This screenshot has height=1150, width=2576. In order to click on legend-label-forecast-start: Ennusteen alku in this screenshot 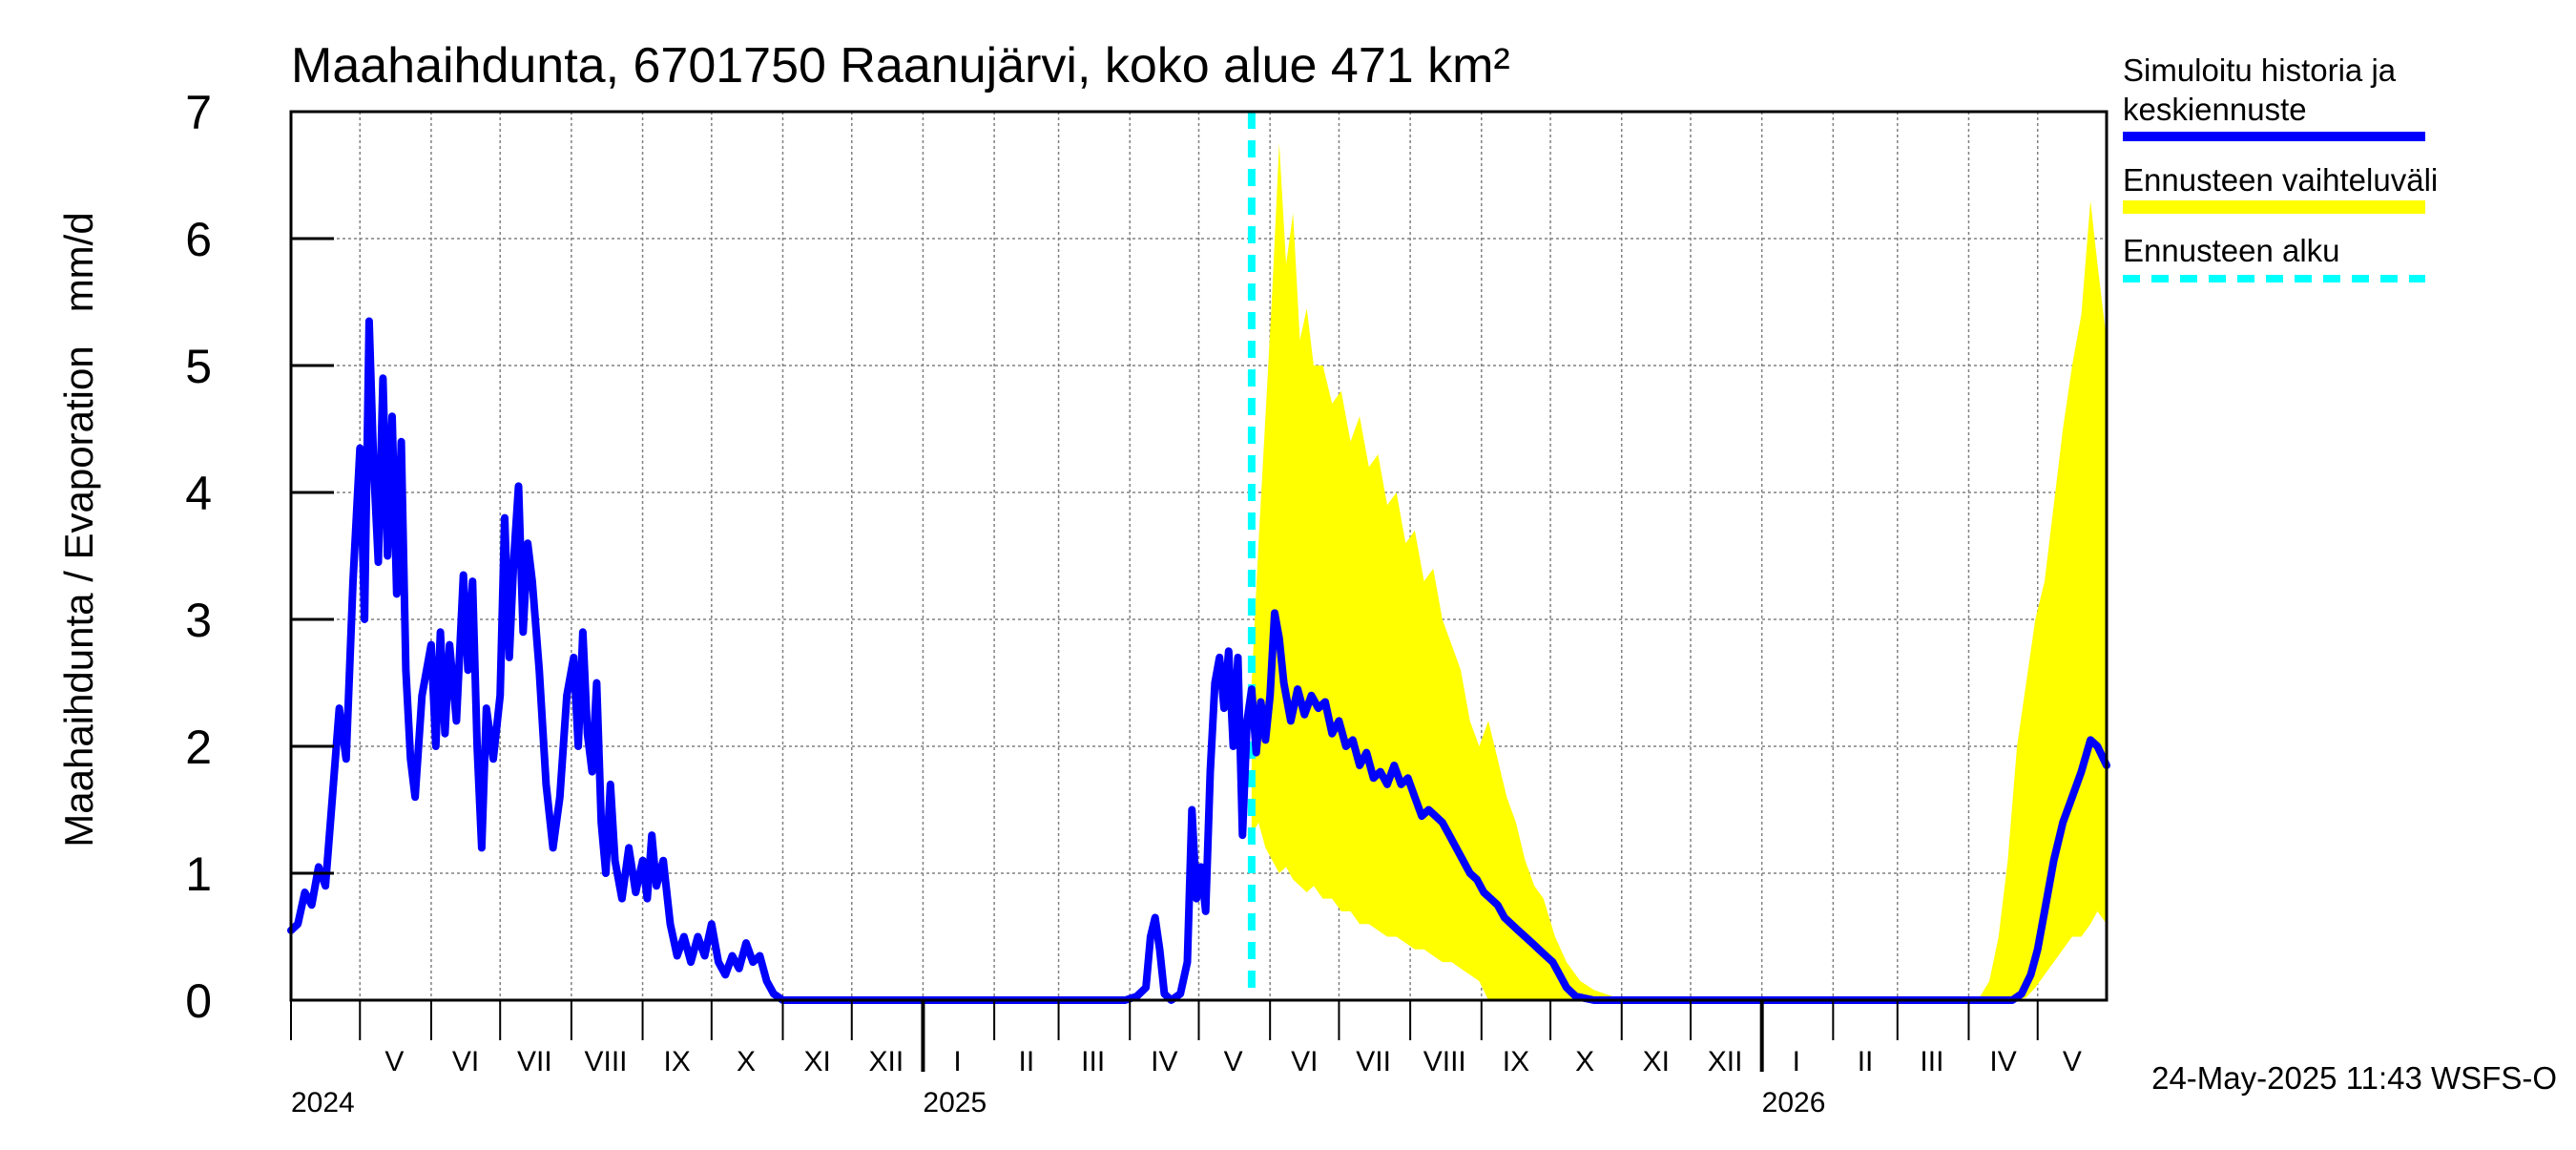, I will do `click(2231, 250)`.